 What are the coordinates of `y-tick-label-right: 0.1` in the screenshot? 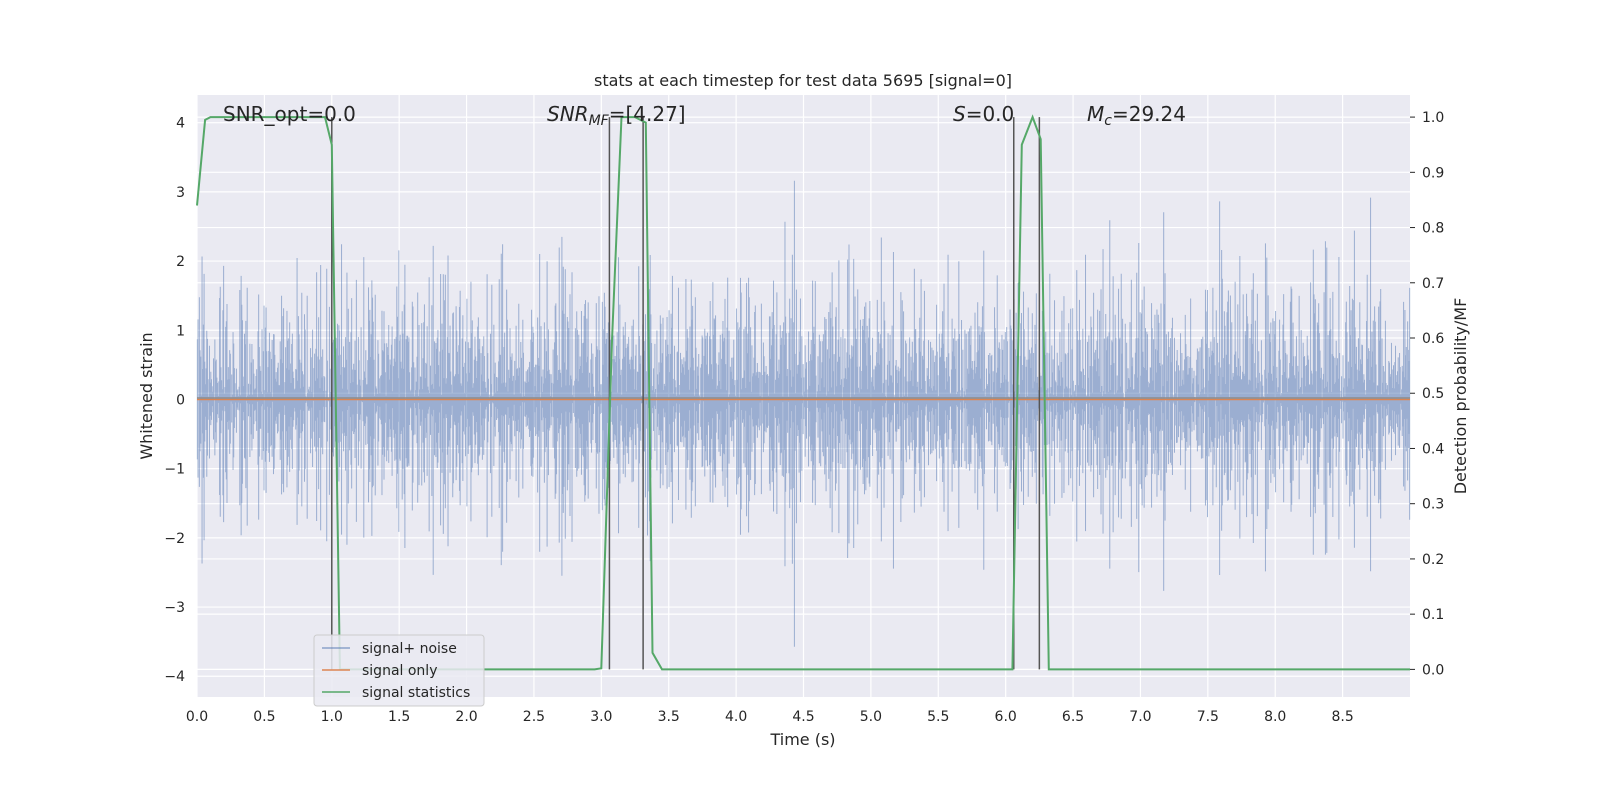 It's located at (1433, 615).